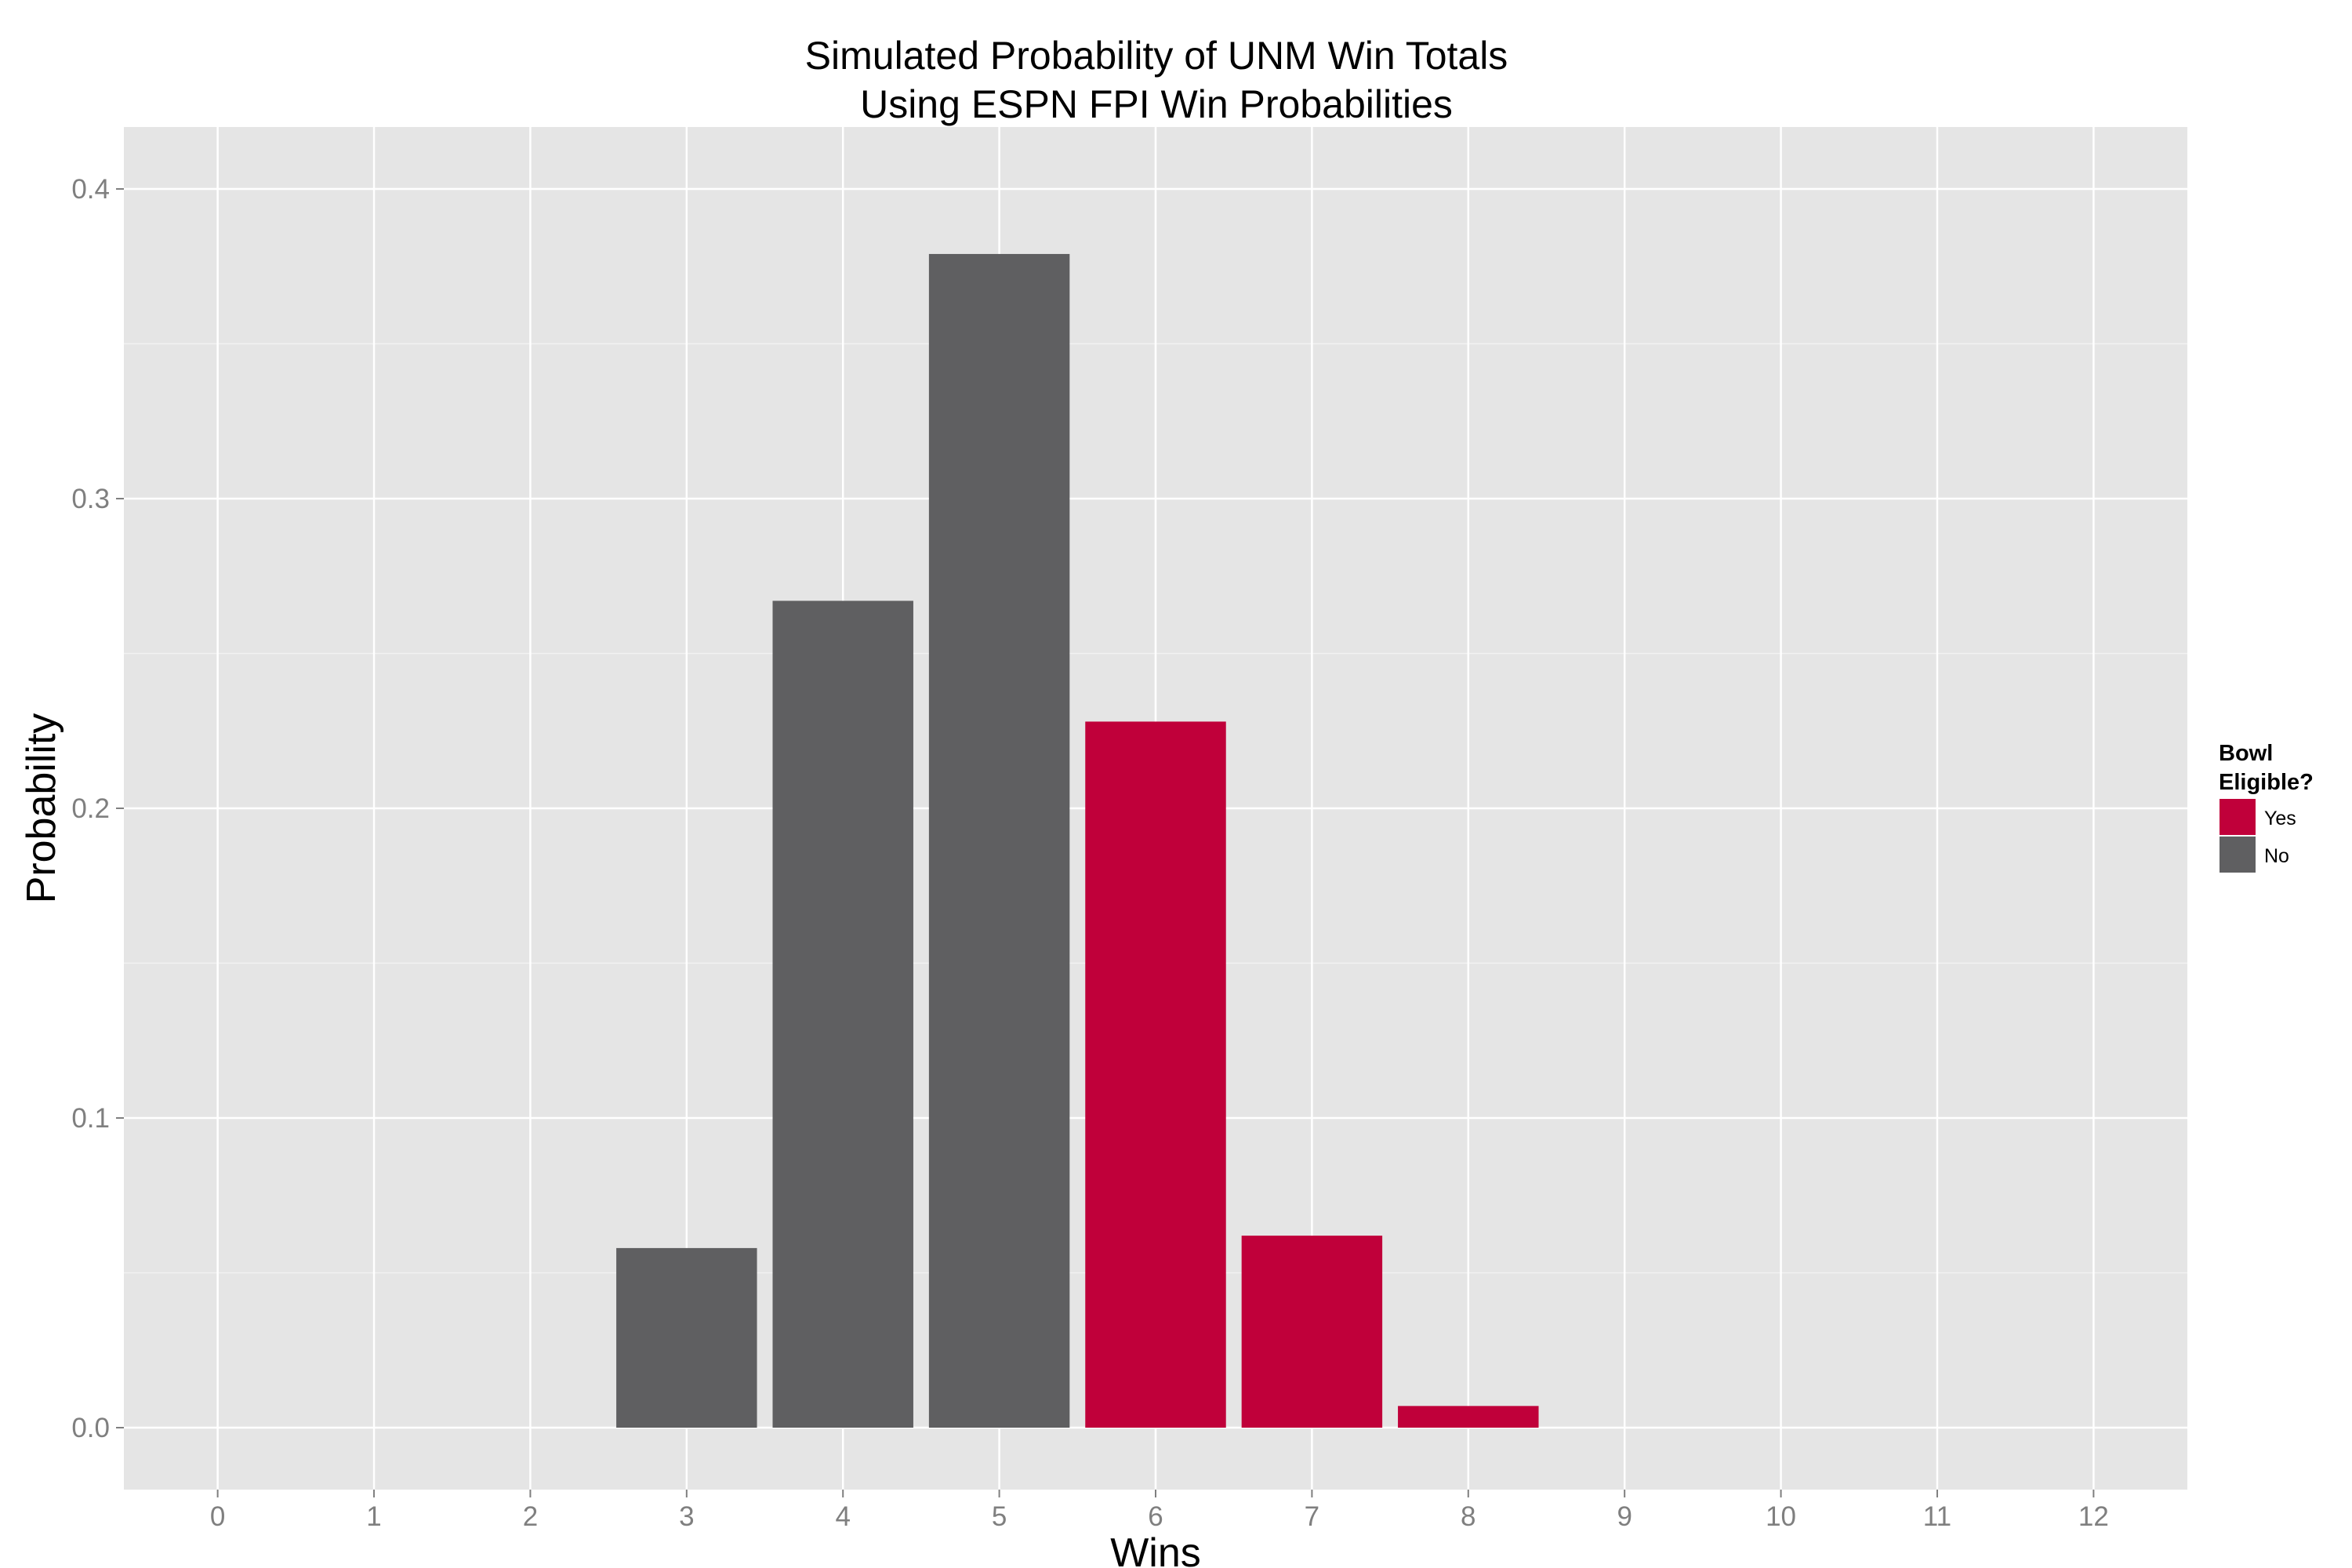 This screenshot has width=2352, height=1568. I want to click on x-tick-label: 11, so click(1937, 1516).